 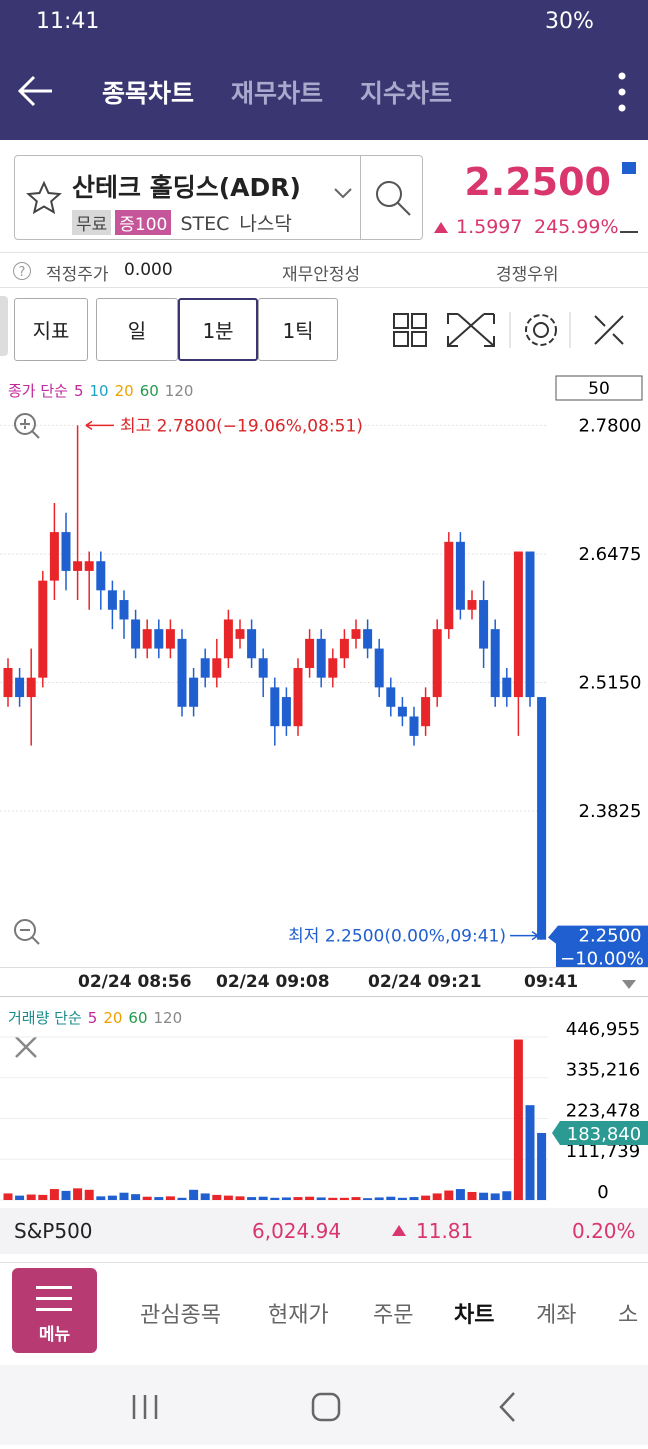 What do you see at coordinates (393, 1315) in the screenshot?
I see `nav-item: 주문` at bounding box center [393, 1315].